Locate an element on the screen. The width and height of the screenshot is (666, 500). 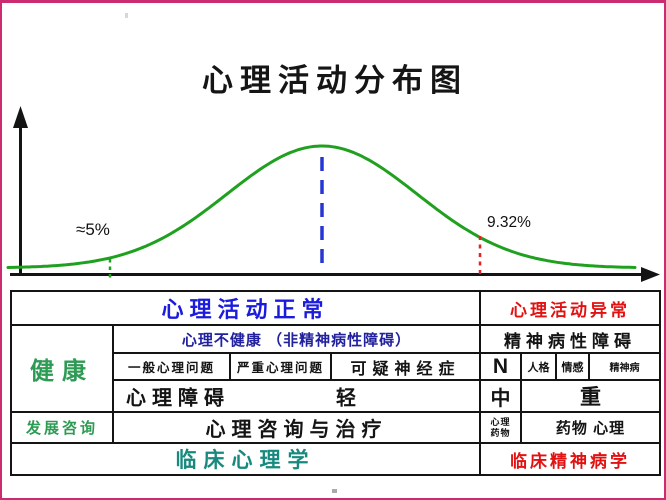
cell-severe-problem: 严重心理问题 is located at coordinates (280, 366).